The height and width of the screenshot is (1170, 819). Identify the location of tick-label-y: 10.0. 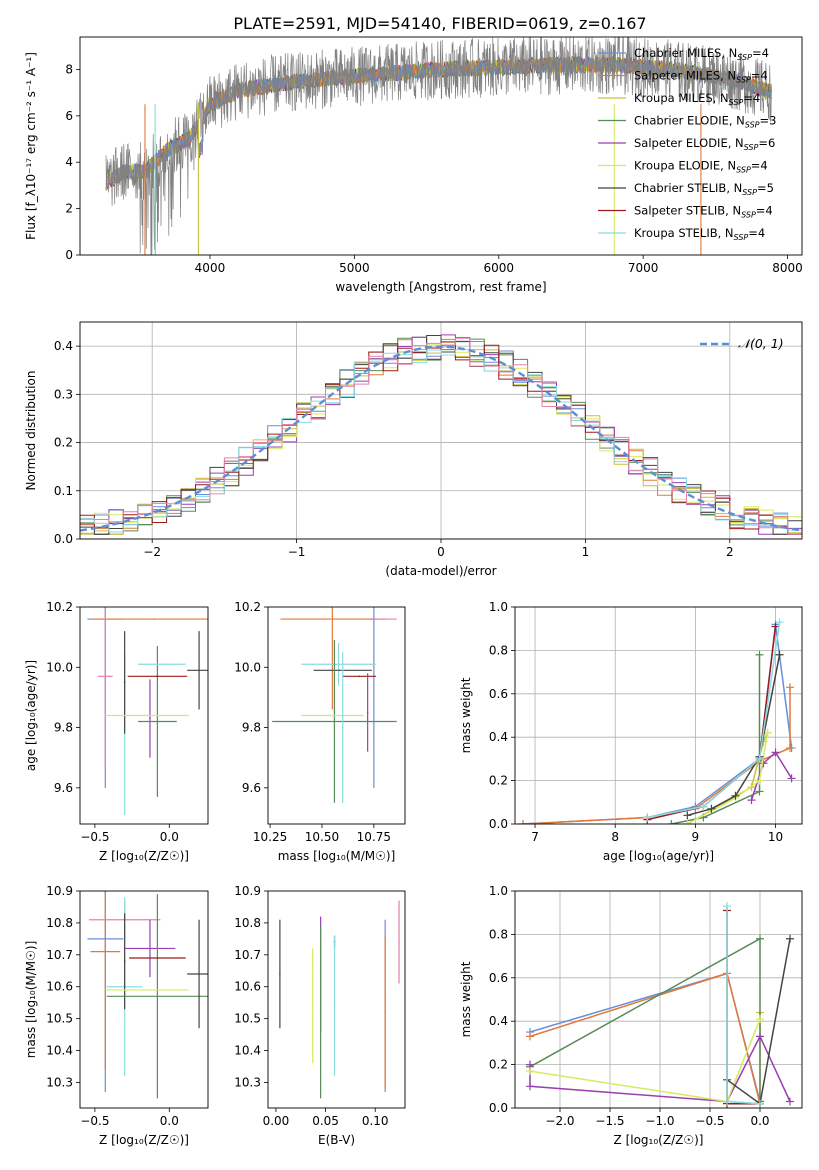
(247, 667).